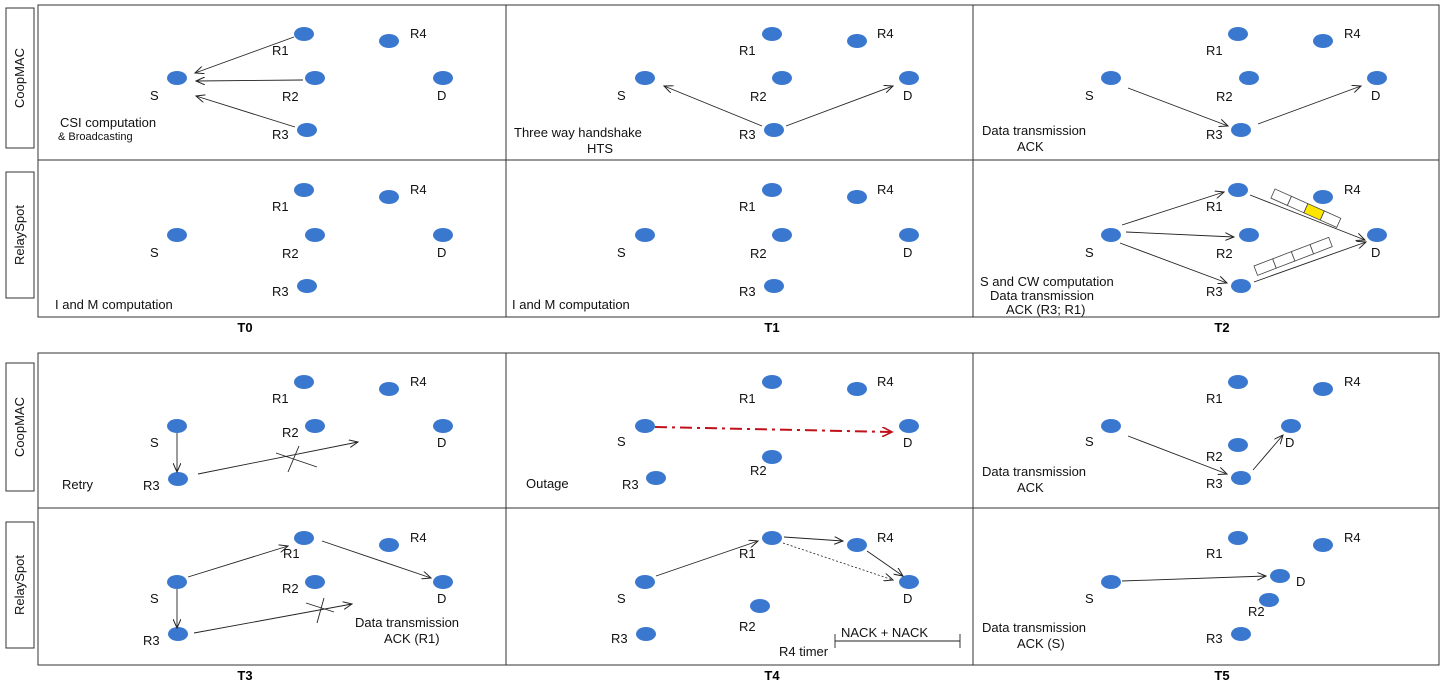  What do you see at coordinates (578, 132) in the screenshot?
I see `caption: Three way handshake` at bounding box center [578, 132].